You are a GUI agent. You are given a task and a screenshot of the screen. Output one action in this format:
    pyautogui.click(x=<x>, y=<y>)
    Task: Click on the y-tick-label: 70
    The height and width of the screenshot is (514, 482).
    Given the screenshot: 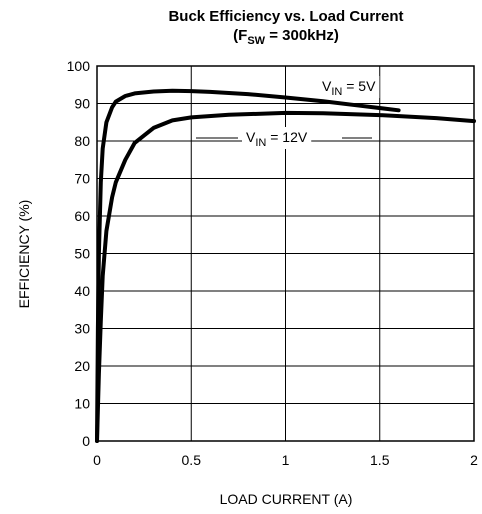 What is the action you would take?
    pyautogui.click(x=82, y=179)
    